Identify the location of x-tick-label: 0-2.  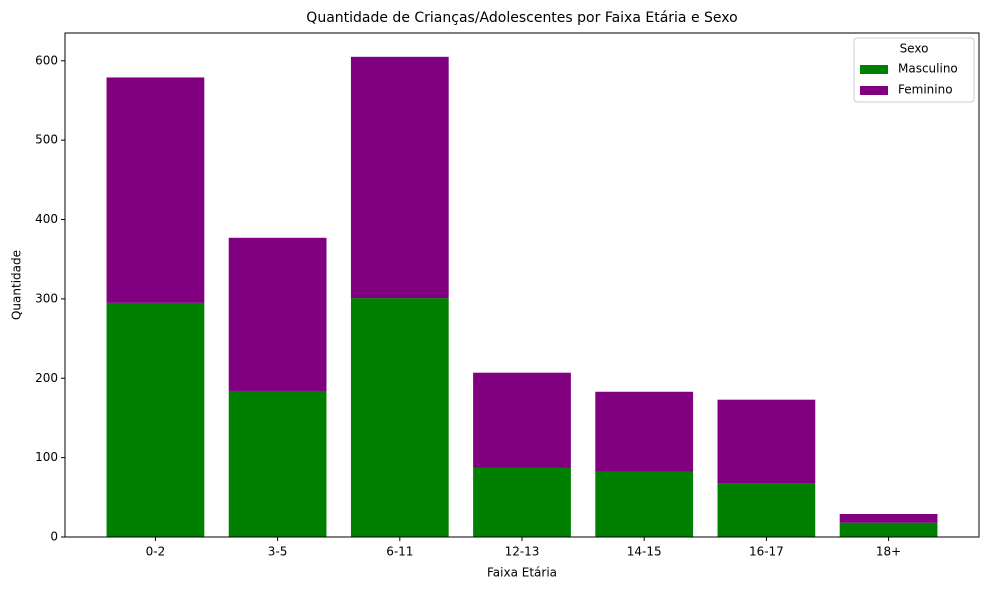
(156, 552).